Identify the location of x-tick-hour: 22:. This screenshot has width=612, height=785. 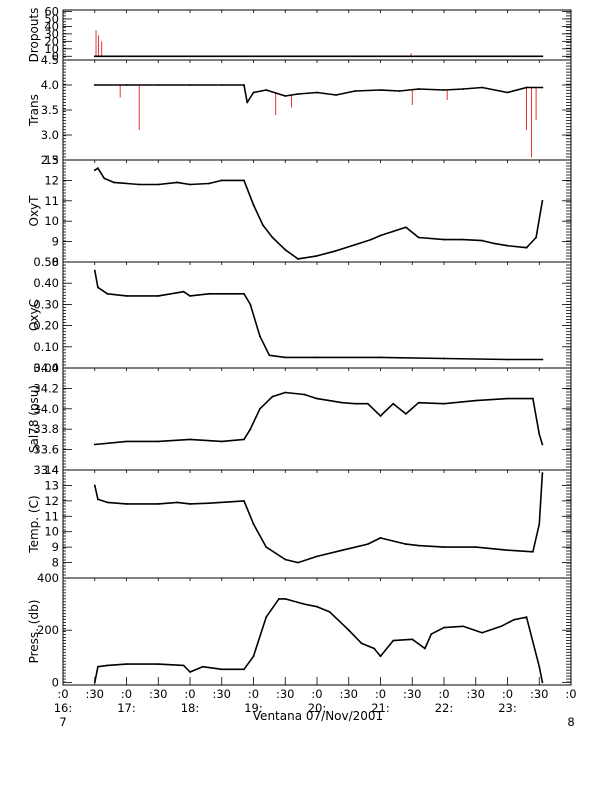
(444, 708).